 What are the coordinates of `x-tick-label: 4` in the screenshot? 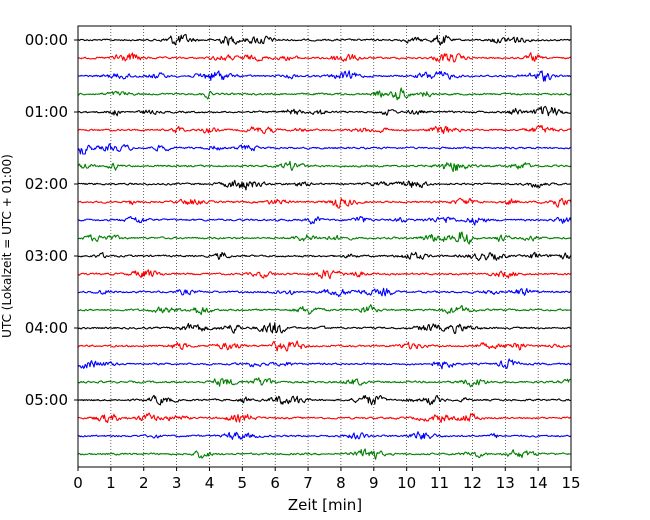 It's located at (210, 483).